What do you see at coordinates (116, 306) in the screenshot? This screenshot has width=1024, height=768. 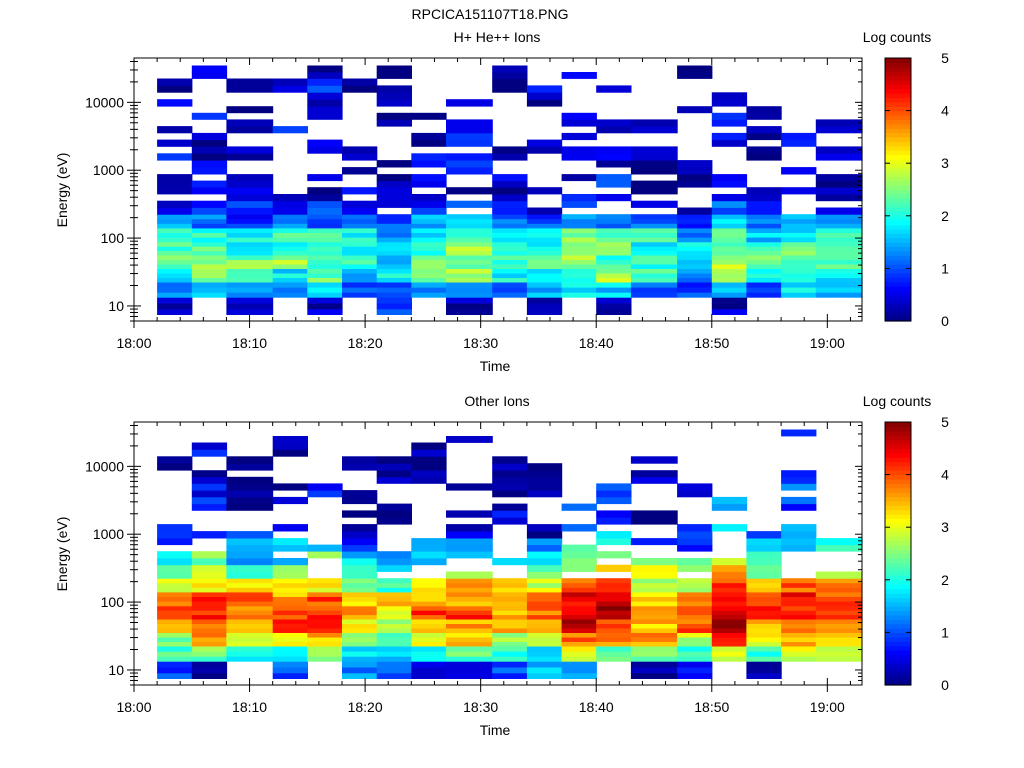 I see `y-tick-label: 10` at bounding box center [116, 306].